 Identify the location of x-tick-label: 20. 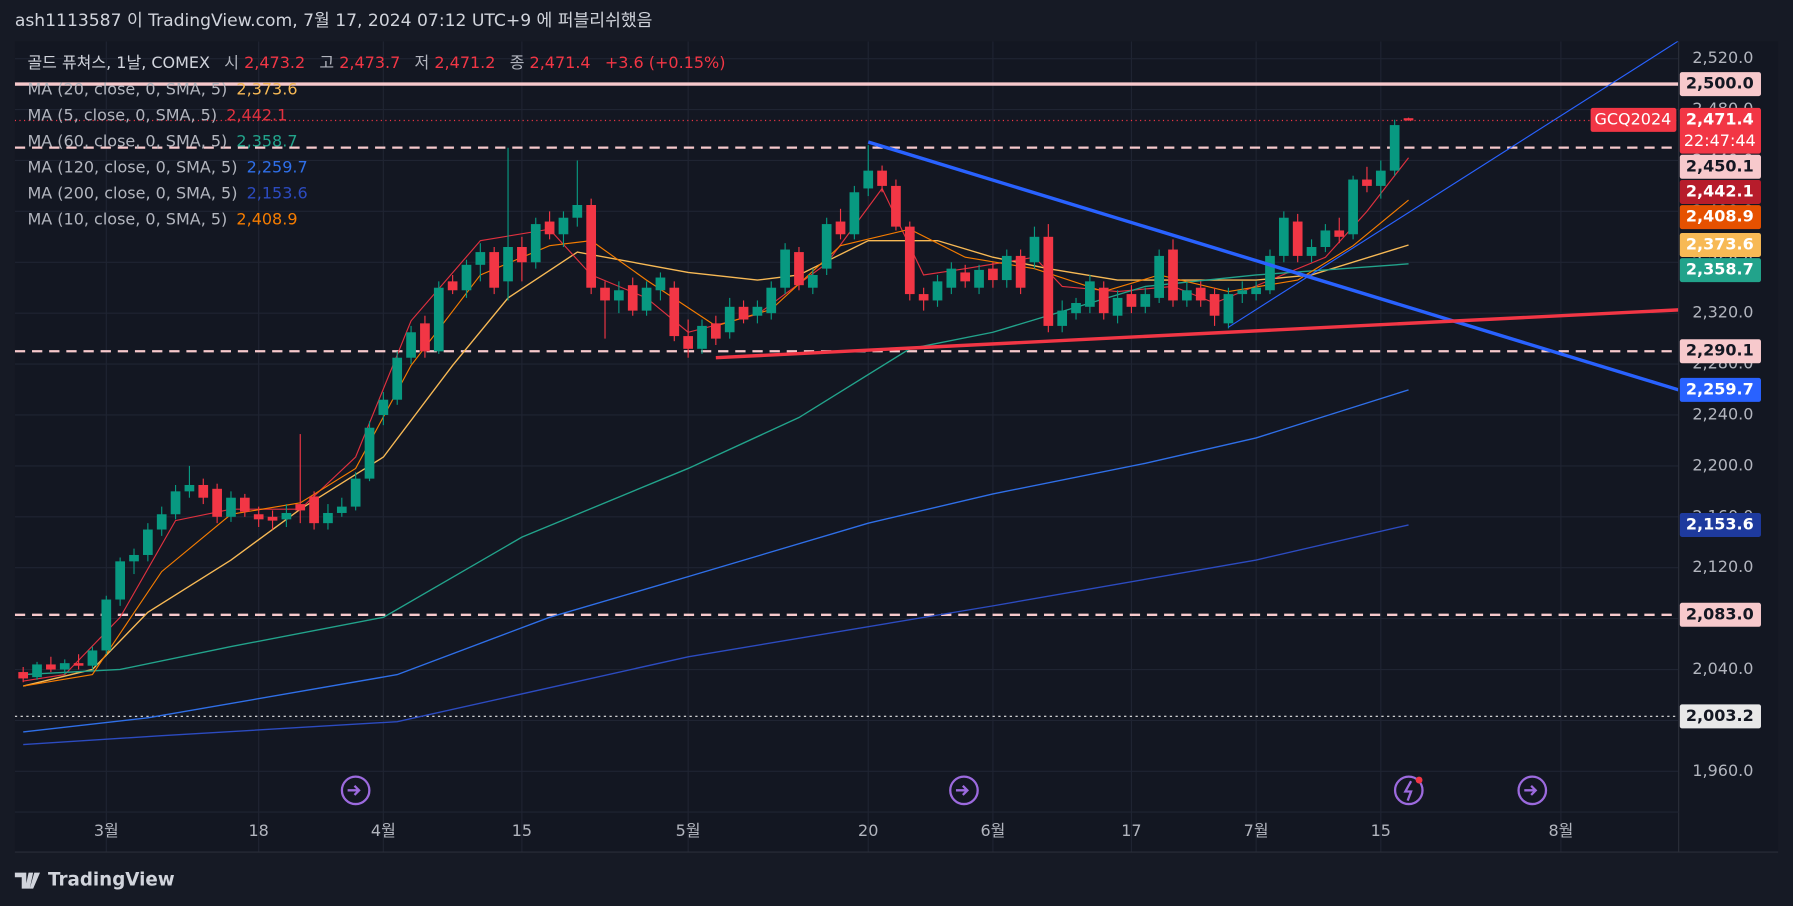
(868, 830).